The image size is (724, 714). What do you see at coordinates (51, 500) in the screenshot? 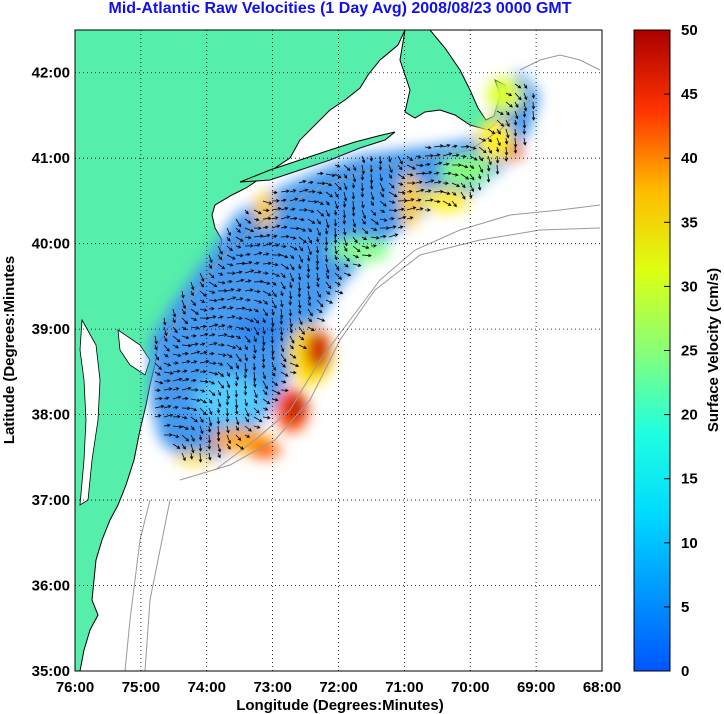
I see `y-tick-label: 37:00` at bounding box center [51, 500].